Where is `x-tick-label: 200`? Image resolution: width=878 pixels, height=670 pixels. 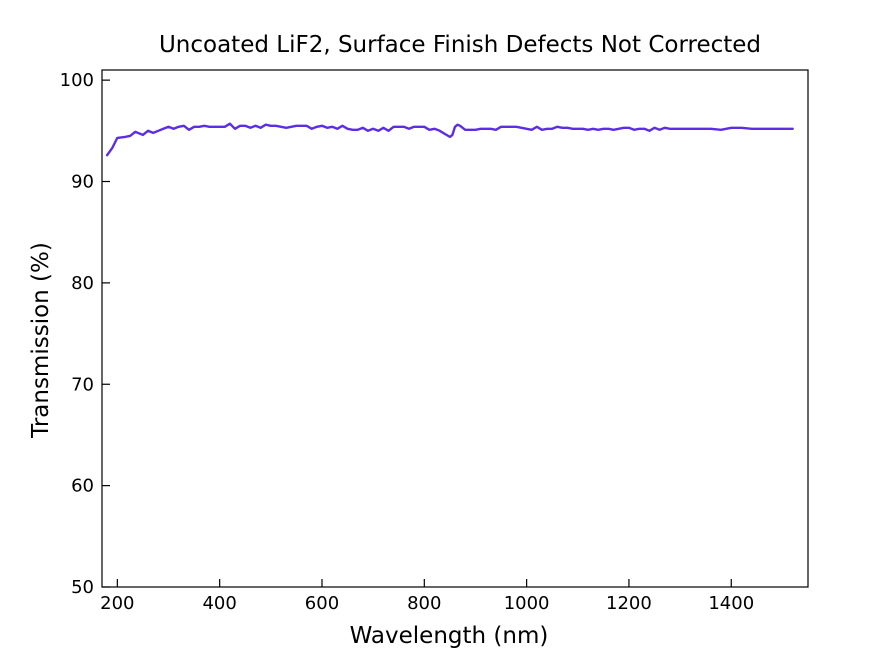 x-tick-label: 200 is located at coordinates (117, 603).